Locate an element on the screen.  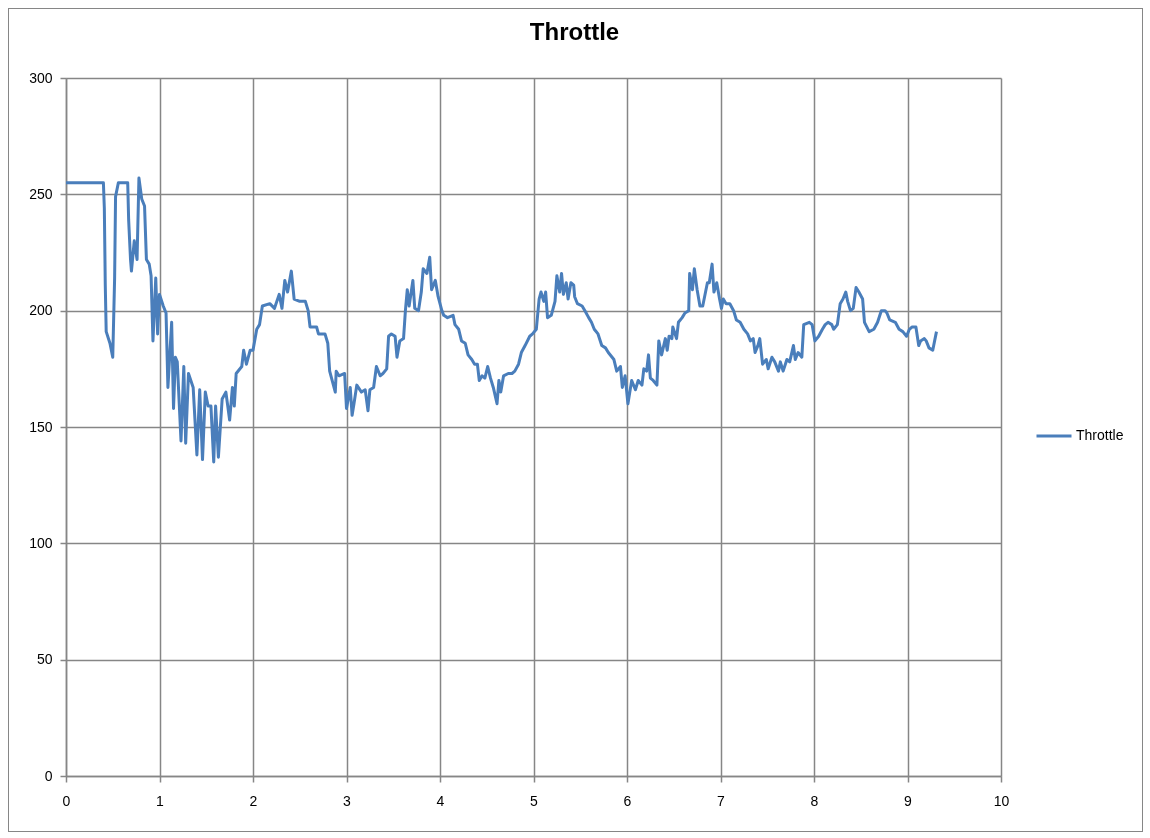
y-tick-label: 300 is located at coordinates (41, 77).